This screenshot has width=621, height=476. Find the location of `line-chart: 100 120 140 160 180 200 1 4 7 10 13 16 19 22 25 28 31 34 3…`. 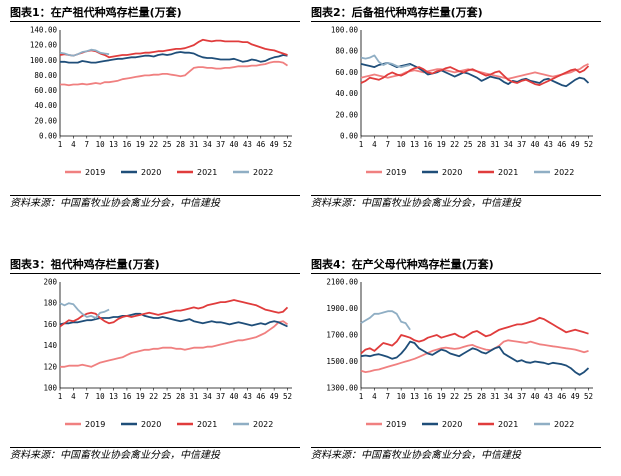

line-chart: 100 120 140 160 180 200 1 4 7 10 13 16 19 22 25 28 31 34 3… is located at coordinates (167, 353).